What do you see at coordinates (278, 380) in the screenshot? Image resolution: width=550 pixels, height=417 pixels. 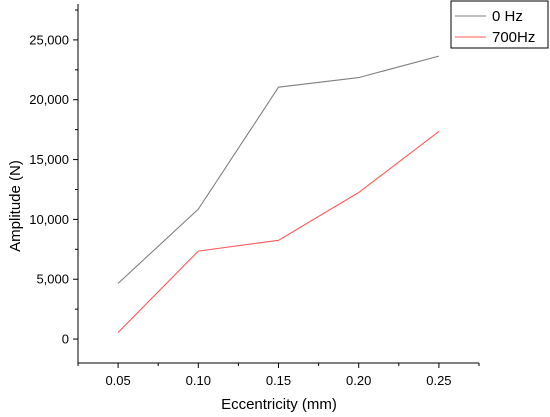 I see `x-tick-label: 0.15` at bounding box center [278, 380].